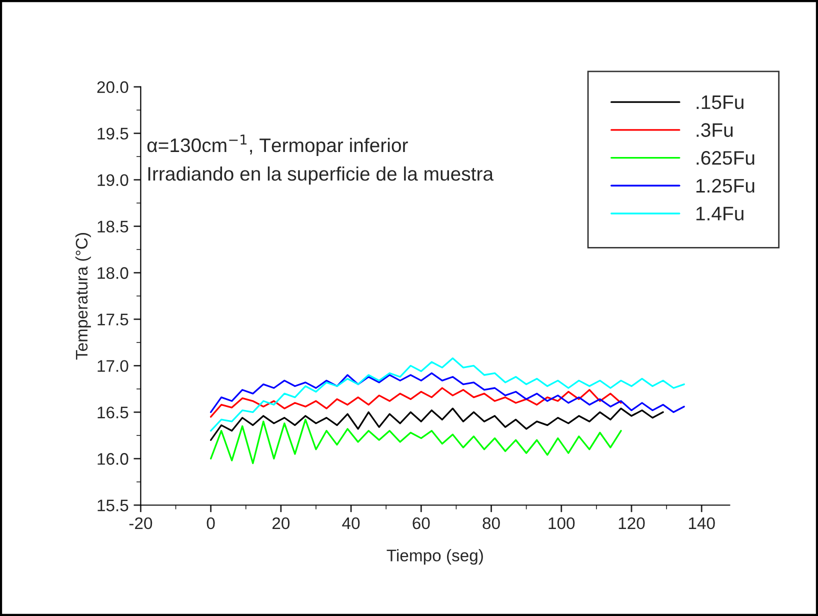 This screenshot has height=616, width=818. I want to click on annotation: Irradiando en la superficie de la muestra, so click(321, 175).